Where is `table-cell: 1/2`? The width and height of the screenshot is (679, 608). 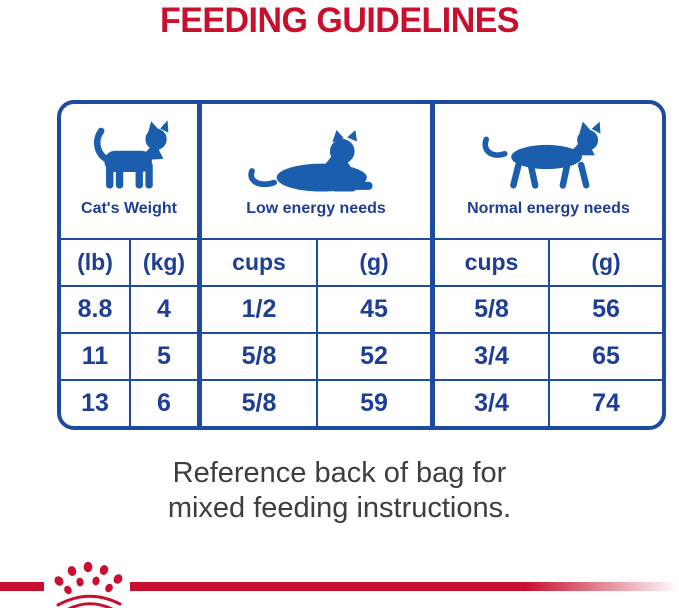
table-cell: 1/2 is located at coordinates (260, 310).